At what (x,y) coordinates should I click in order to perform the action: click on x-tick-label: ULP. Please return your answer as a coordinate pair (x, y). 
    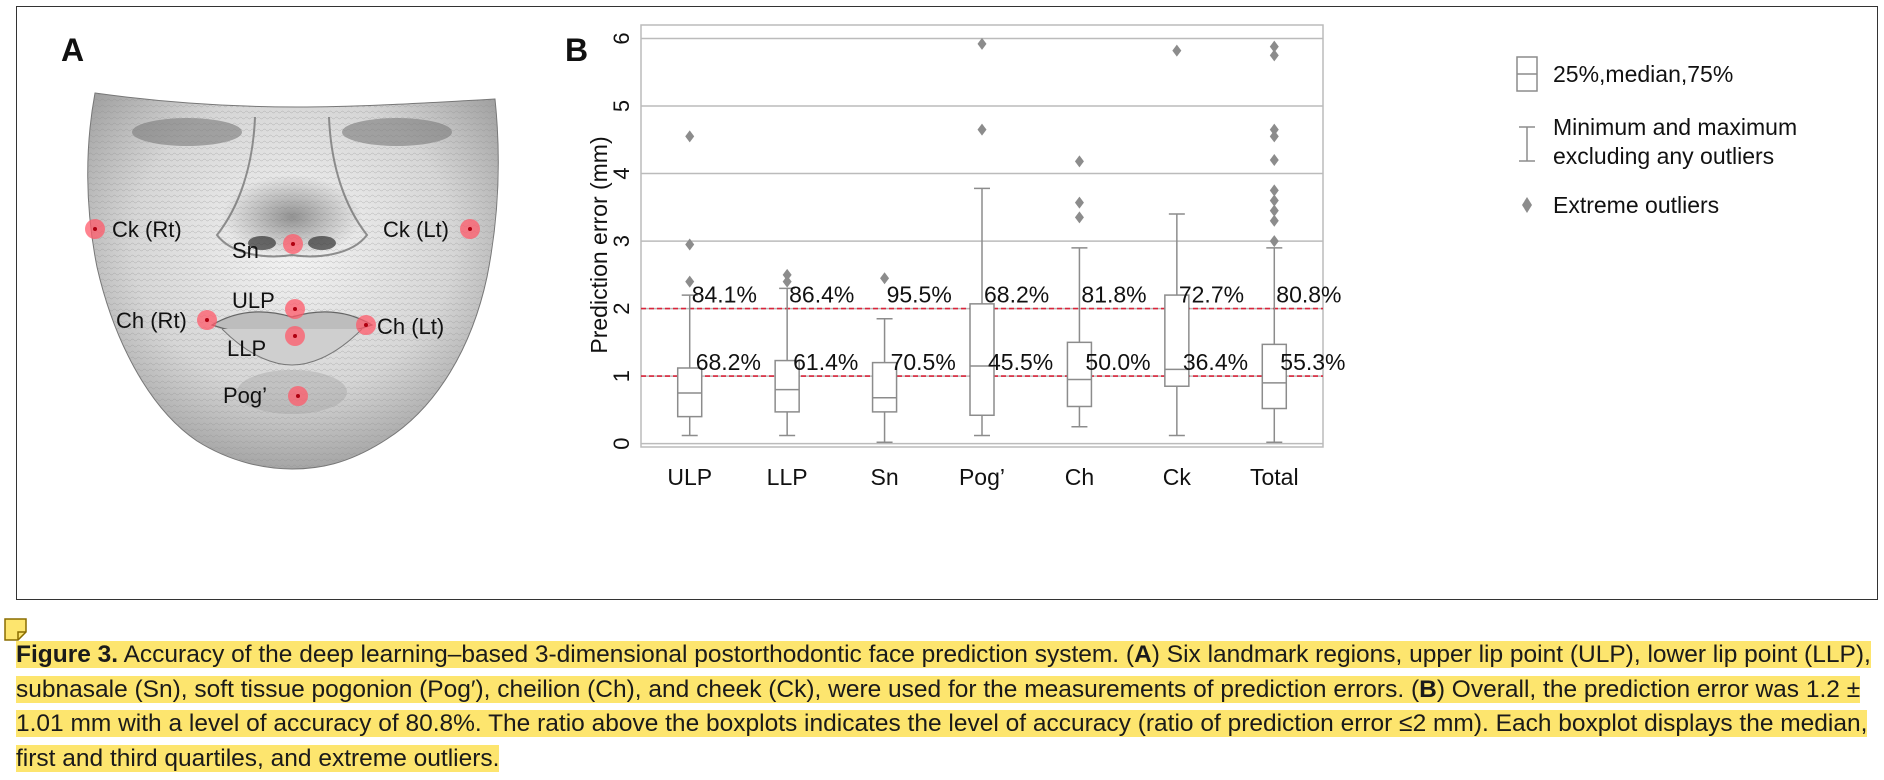
    Looking at the image, I should click on (689, 477).